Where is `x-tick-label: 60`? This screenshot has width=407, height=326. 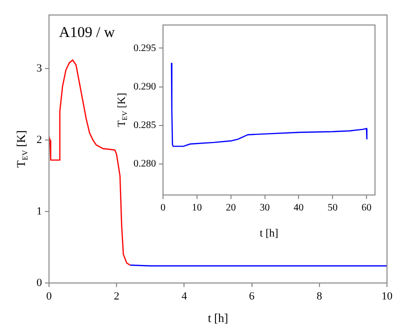 x-tick-label: 60 is located at coordinates (367, 208).